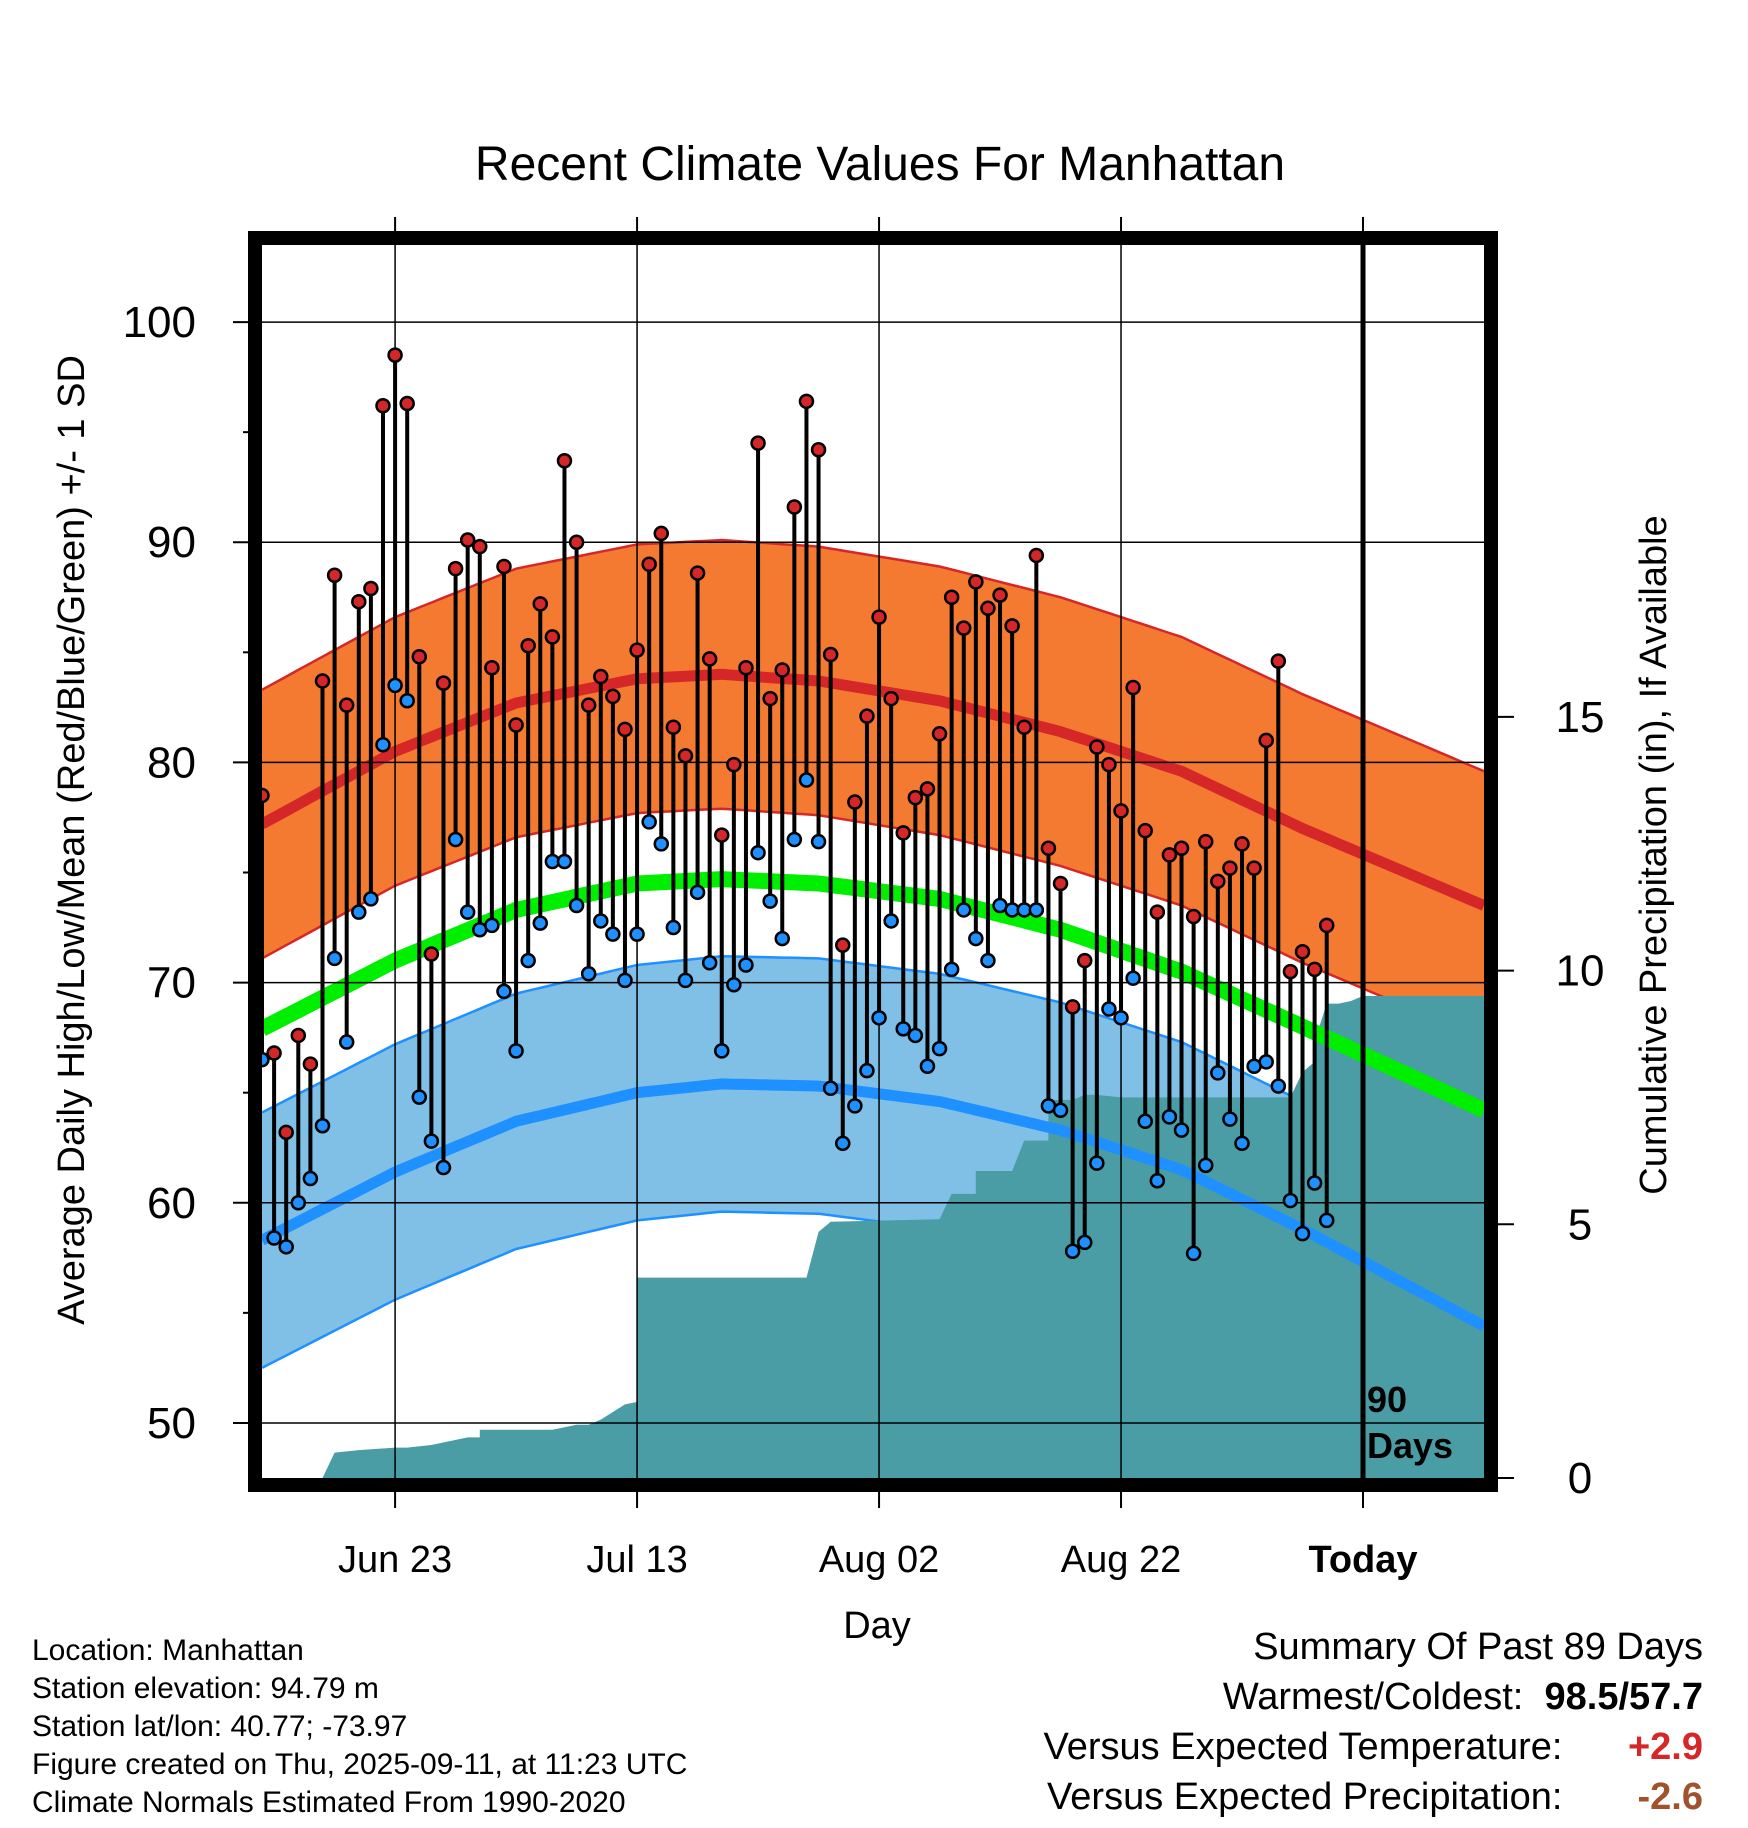  Describe the element at coordinates (1410, 1445) in the screenshot. I see `today-marker-label-days: Days` at that location.